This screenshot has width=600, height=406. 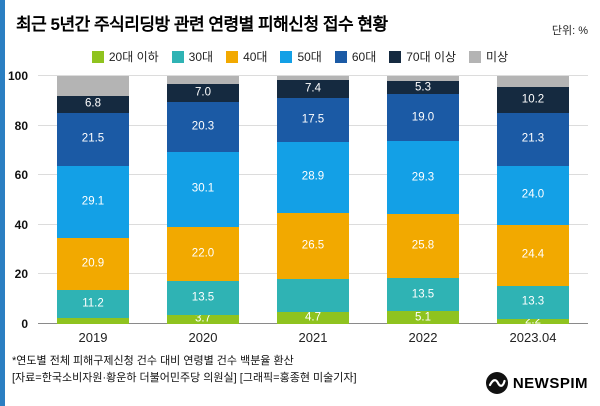 What do you see at coordinates (153, 361) in the screenshot?
I see `footnote-method: *연도별 전체 피해구제신청 건수 대비 연령별 건수 백분율 환산` at bounding box center [153, 361].